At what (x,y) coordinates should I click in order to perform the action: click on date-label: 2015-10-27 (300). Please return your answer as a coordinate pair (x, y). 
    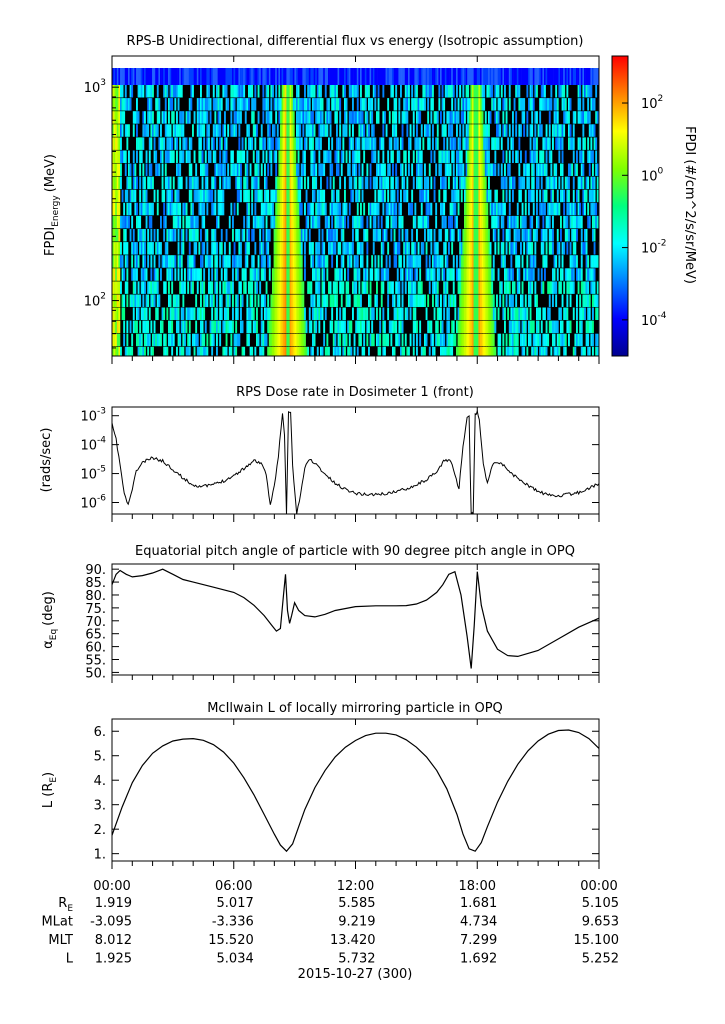
    Looking at the image, I should click on (355, 974).